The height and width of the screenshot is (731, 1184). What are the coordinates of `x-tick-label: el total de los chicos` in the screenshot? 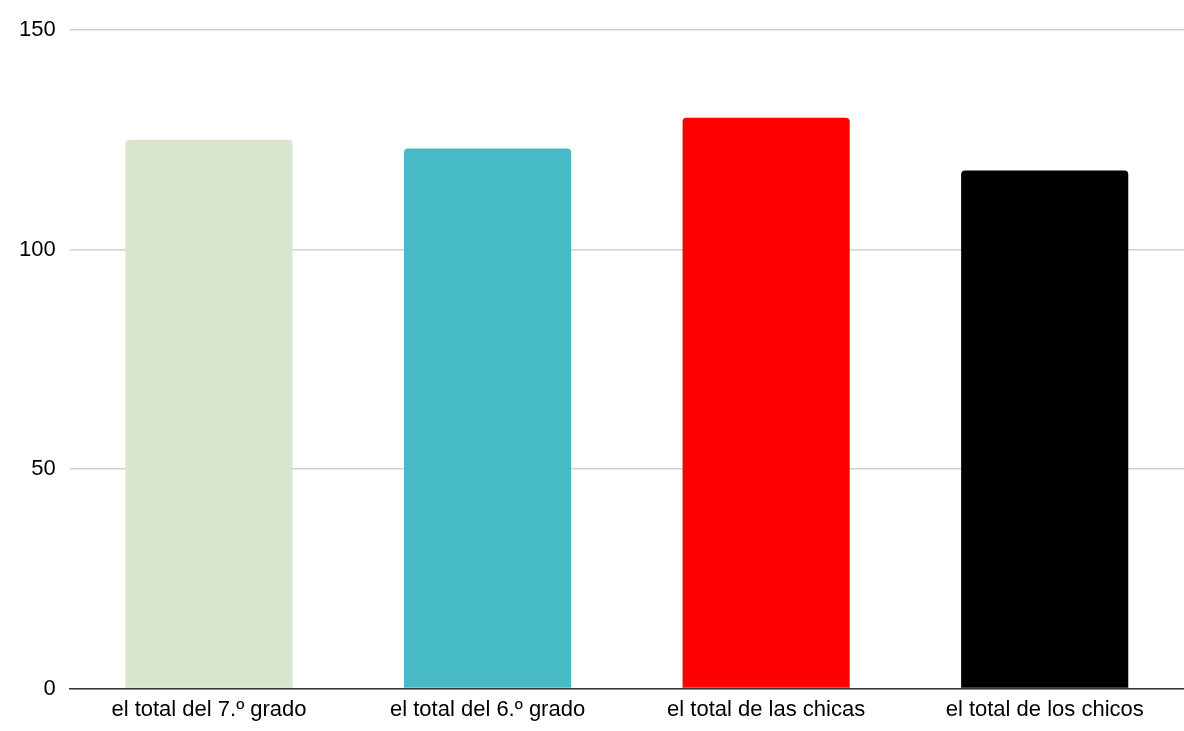 It's located at (1044, 708).